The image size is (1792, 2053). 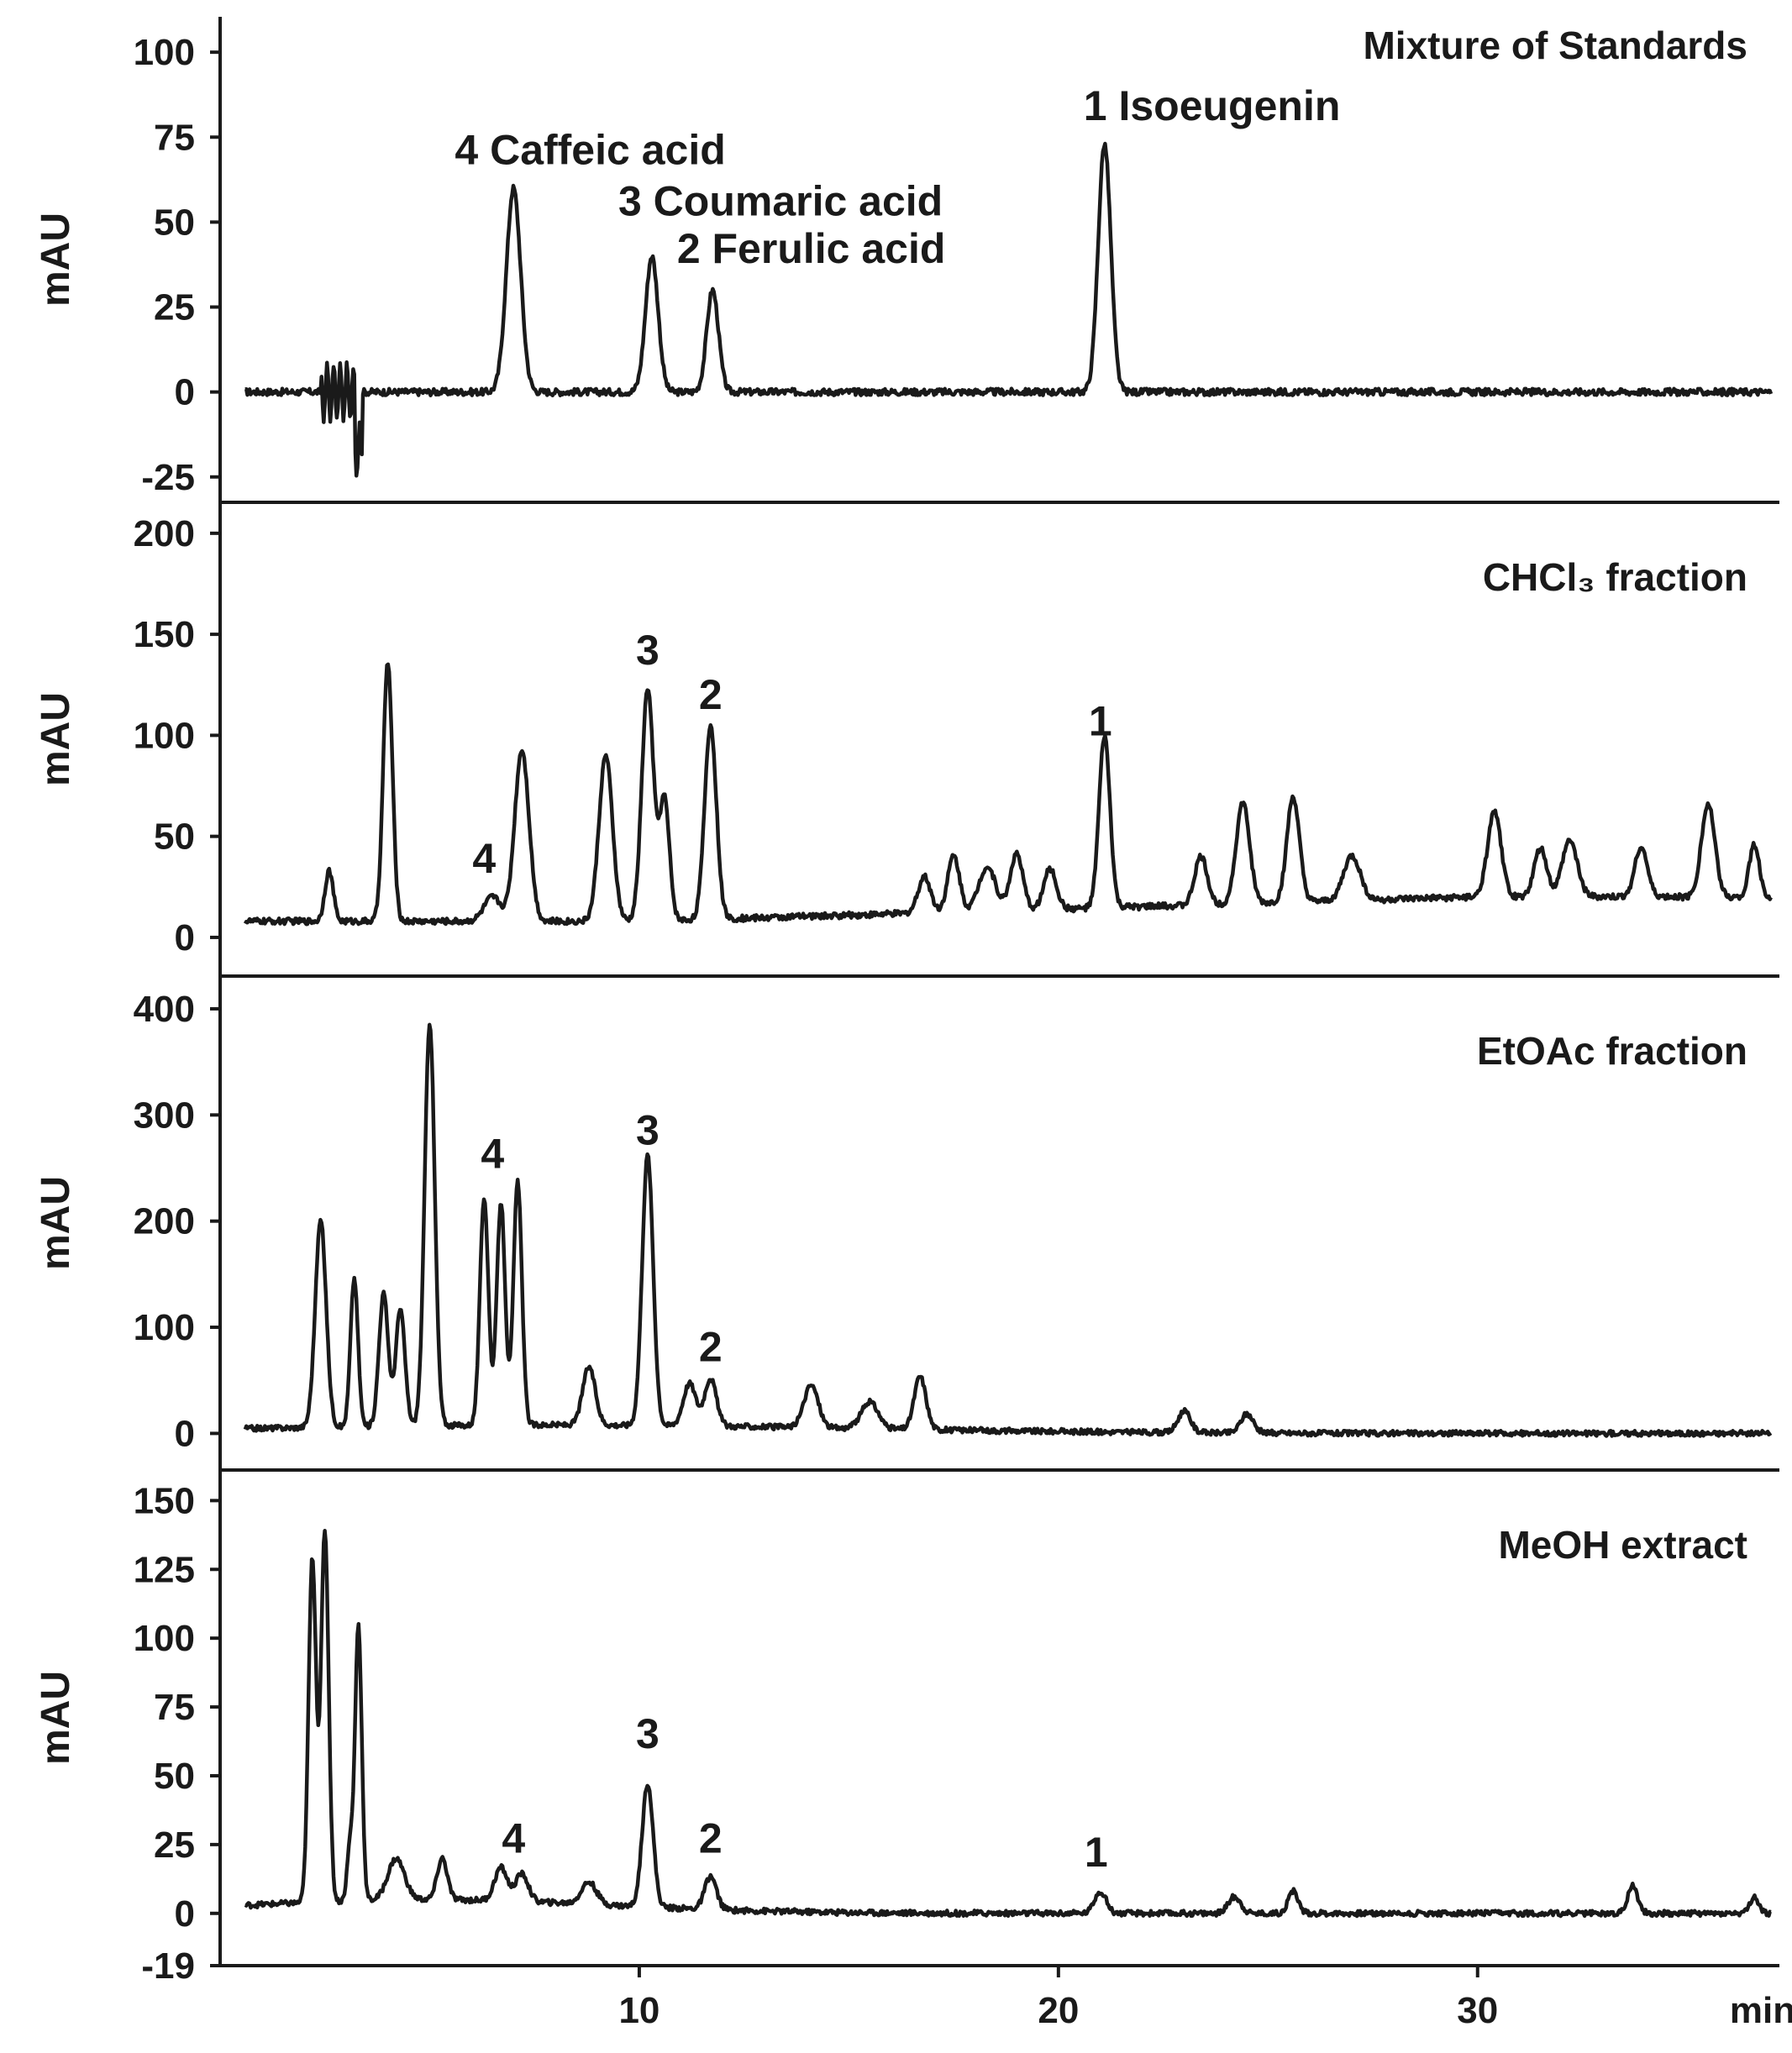 I want to click on y-tick-label: -25, so click(x=168, y=477).